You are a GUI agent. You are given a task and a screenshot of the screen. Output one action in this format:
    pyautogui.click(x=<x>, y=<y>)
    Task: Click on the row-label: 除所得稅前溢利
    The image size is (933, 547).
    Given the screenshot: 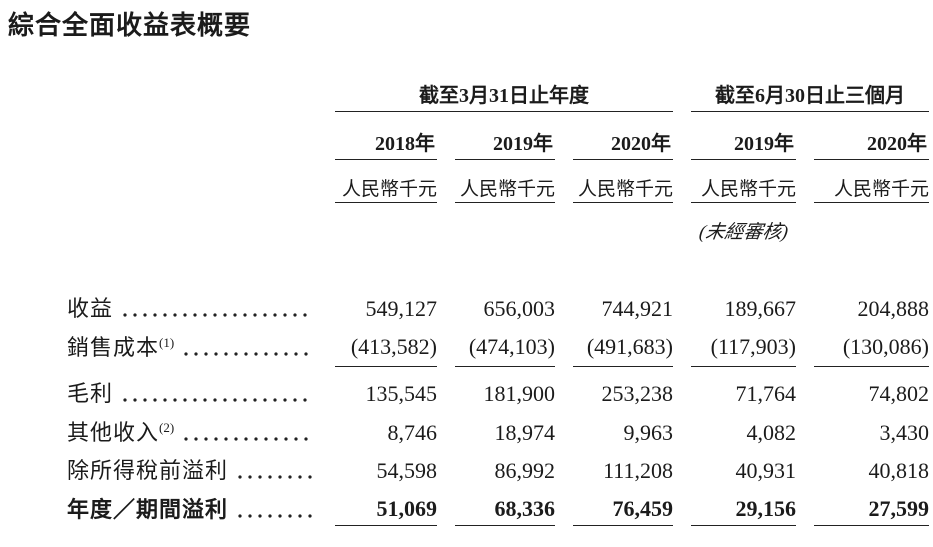 What is the action you would take?
    pyautogui.click(x=148, y=470)
    